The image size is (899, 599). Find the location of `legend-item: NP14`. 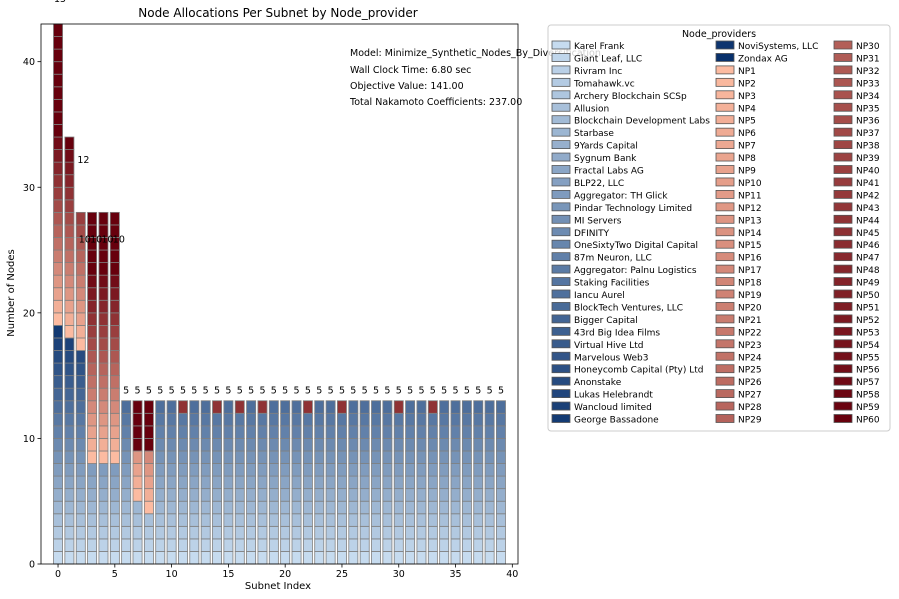

legend-item: NP14 is located at coordinates (738, 233).